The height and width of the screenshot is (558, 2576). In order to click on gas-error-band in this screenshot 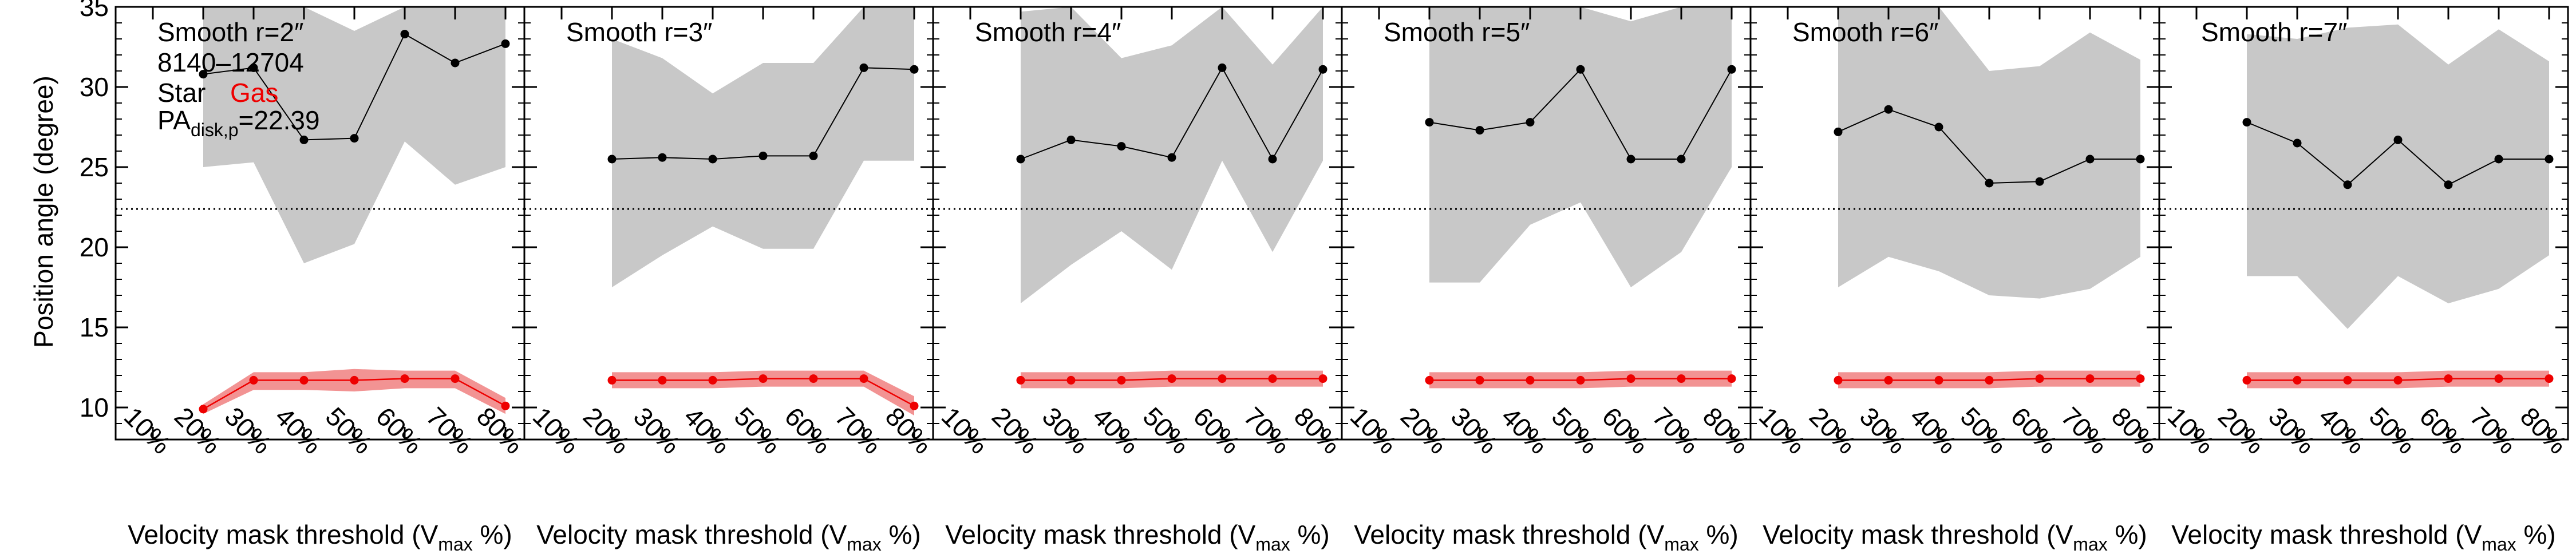, I will do `click(763, 392)`.